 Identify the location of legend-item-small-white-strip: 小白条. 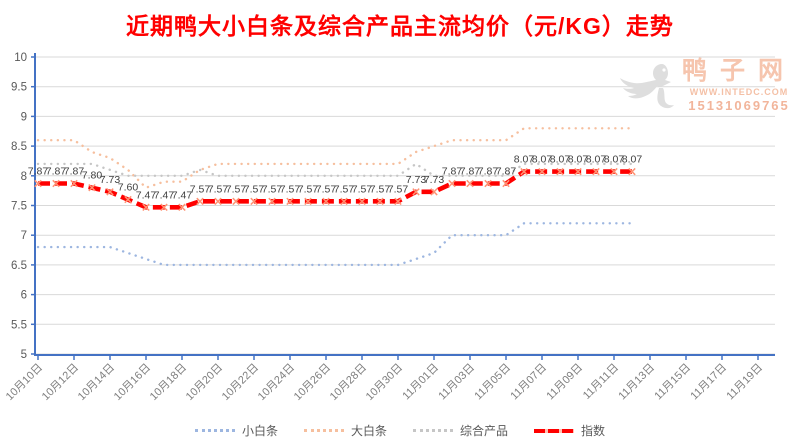
(236, 430).